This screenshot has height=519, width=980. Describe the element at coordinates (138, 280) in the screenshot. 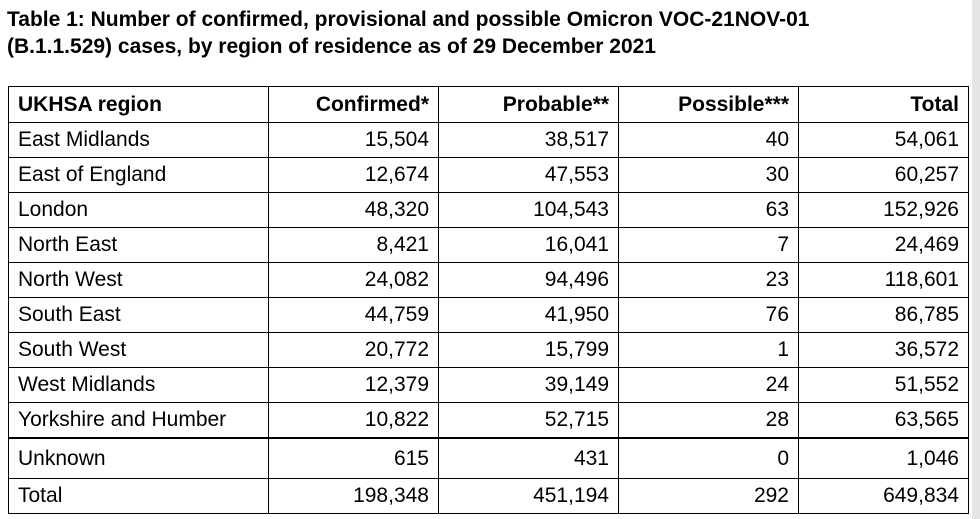

I see `cell-region: North West` at that location.